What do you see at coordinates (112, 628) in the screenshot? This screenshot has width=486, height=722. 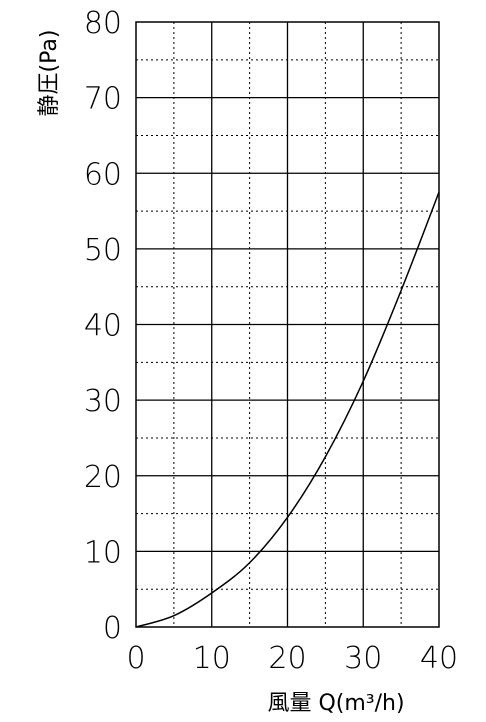 I see `y-tick-label: 0` at bounding box center [112, 628].